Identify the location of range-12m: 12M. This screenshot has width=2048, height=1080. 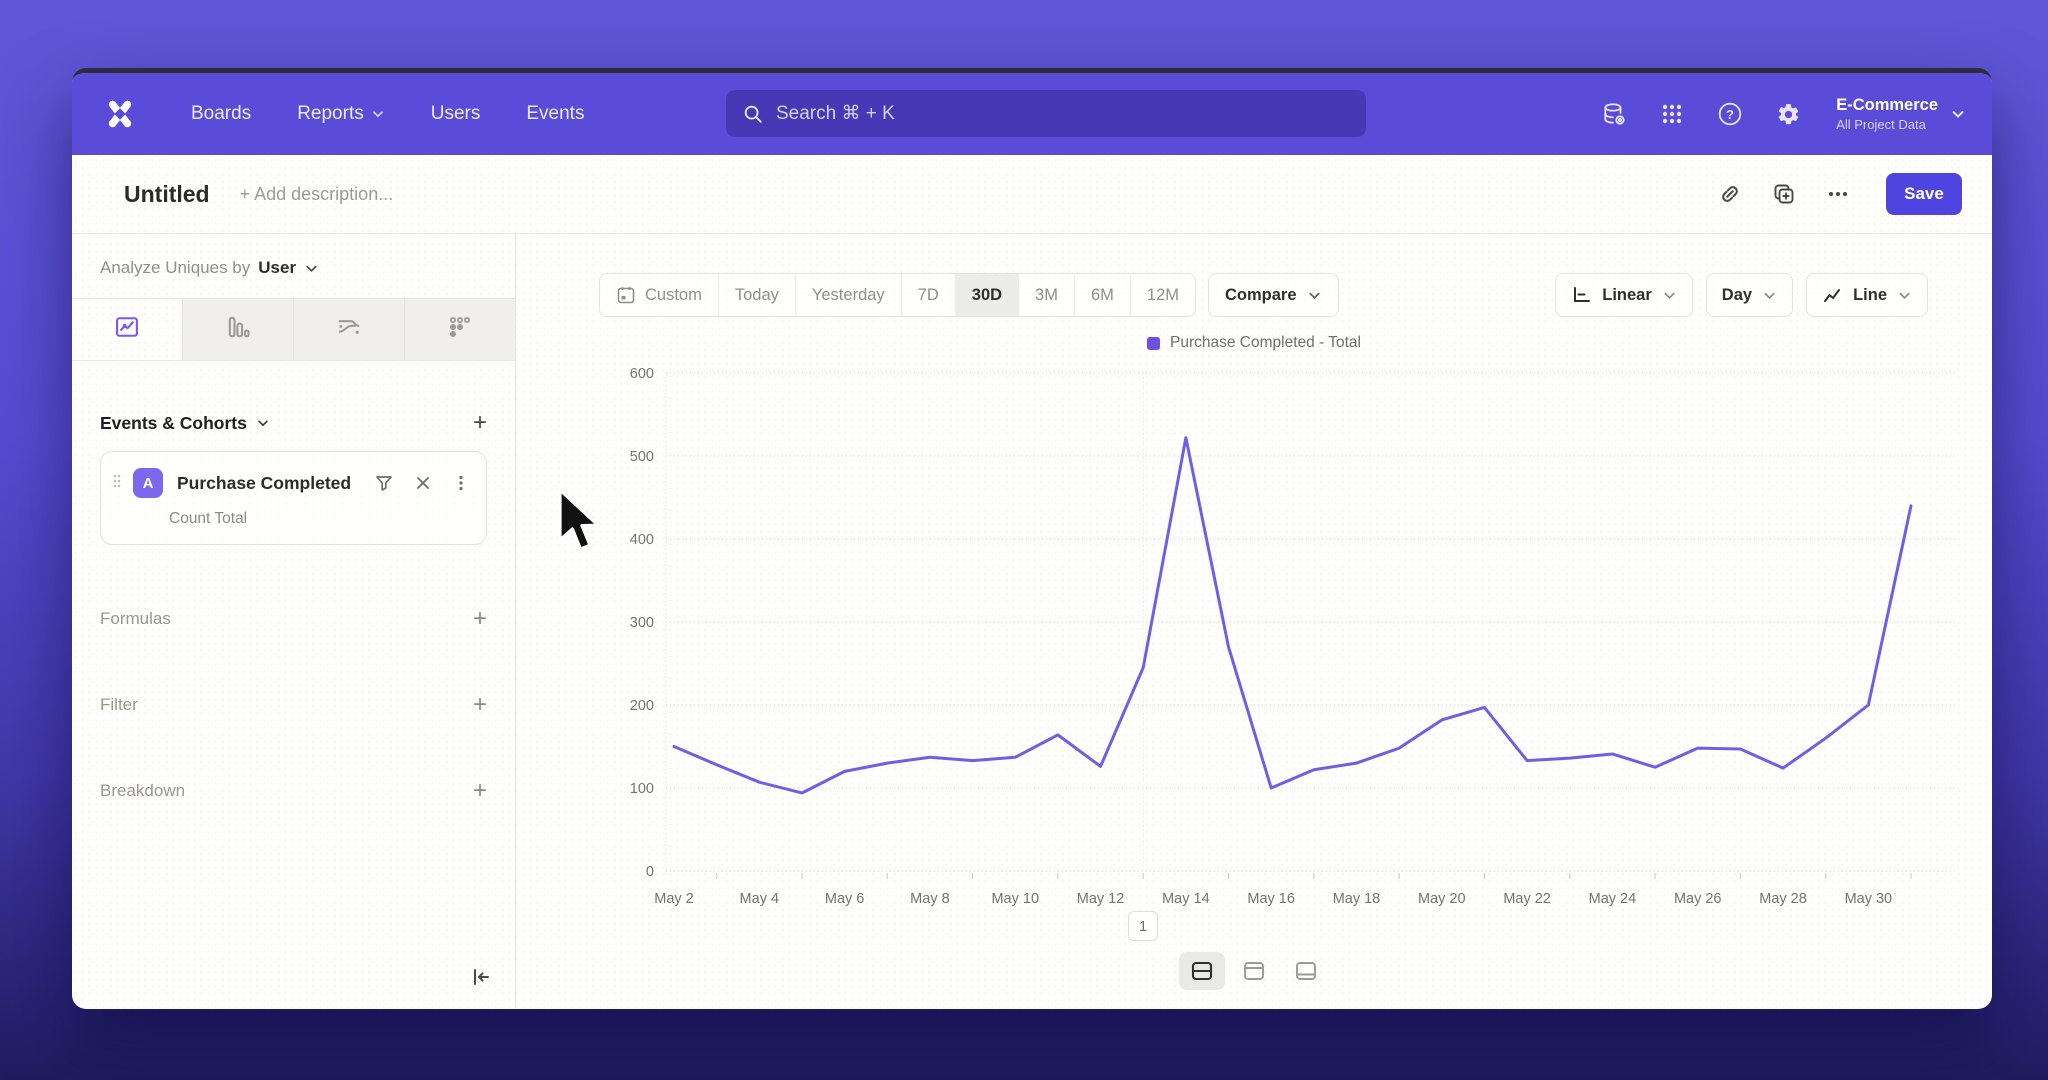
(1162, 294).